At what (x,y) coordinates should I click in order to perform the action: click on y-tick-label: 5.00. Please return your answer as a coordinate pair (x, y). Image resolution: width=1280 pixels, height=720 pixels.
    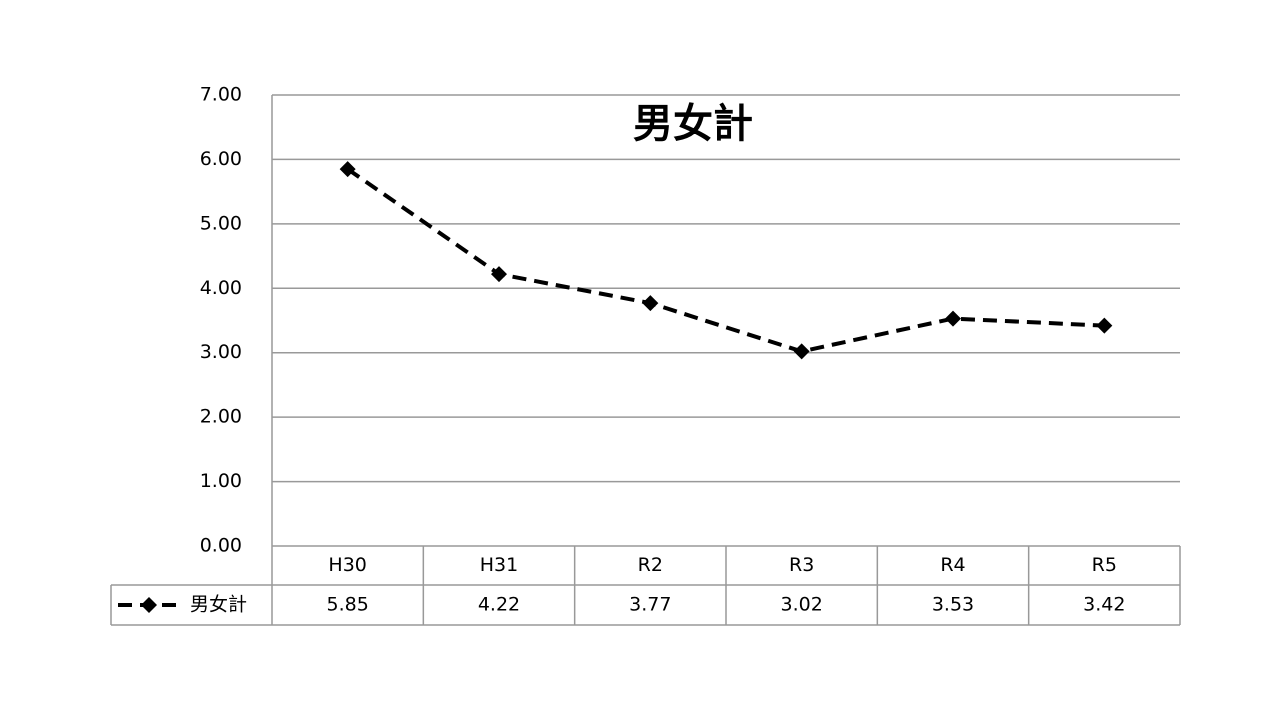
    Looking at the image, I should click on (221, 223).